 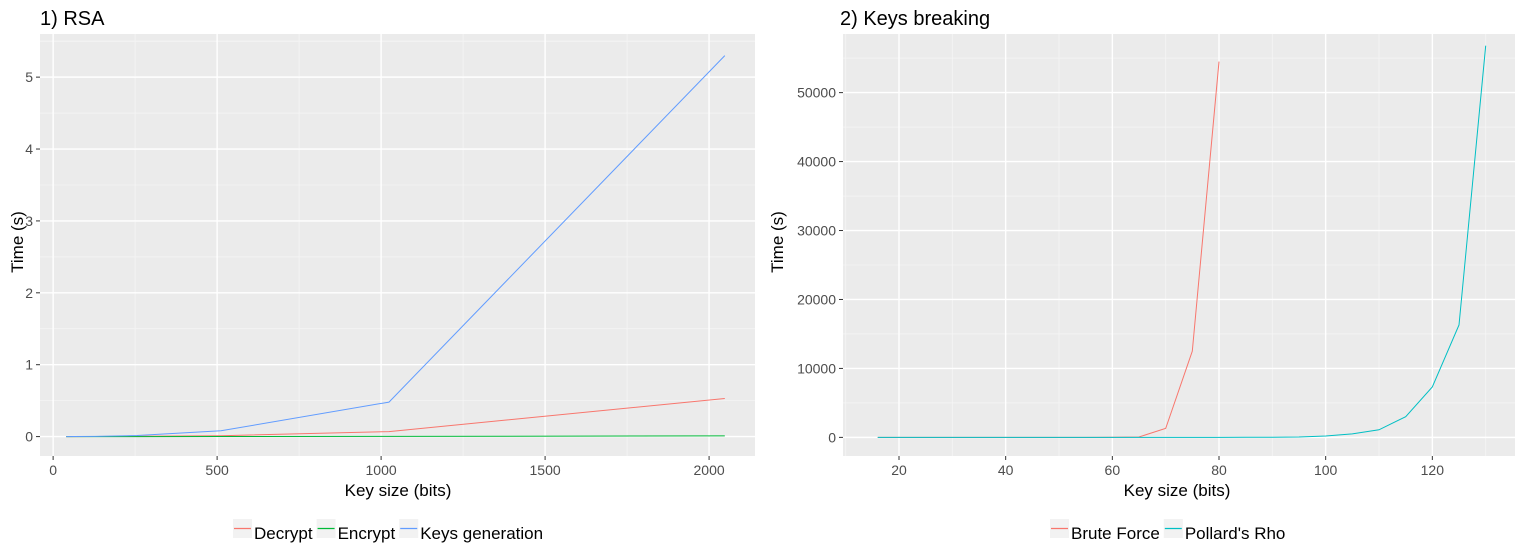 I want to click on y-tick-label: 30000, so click(x=816, y=231).